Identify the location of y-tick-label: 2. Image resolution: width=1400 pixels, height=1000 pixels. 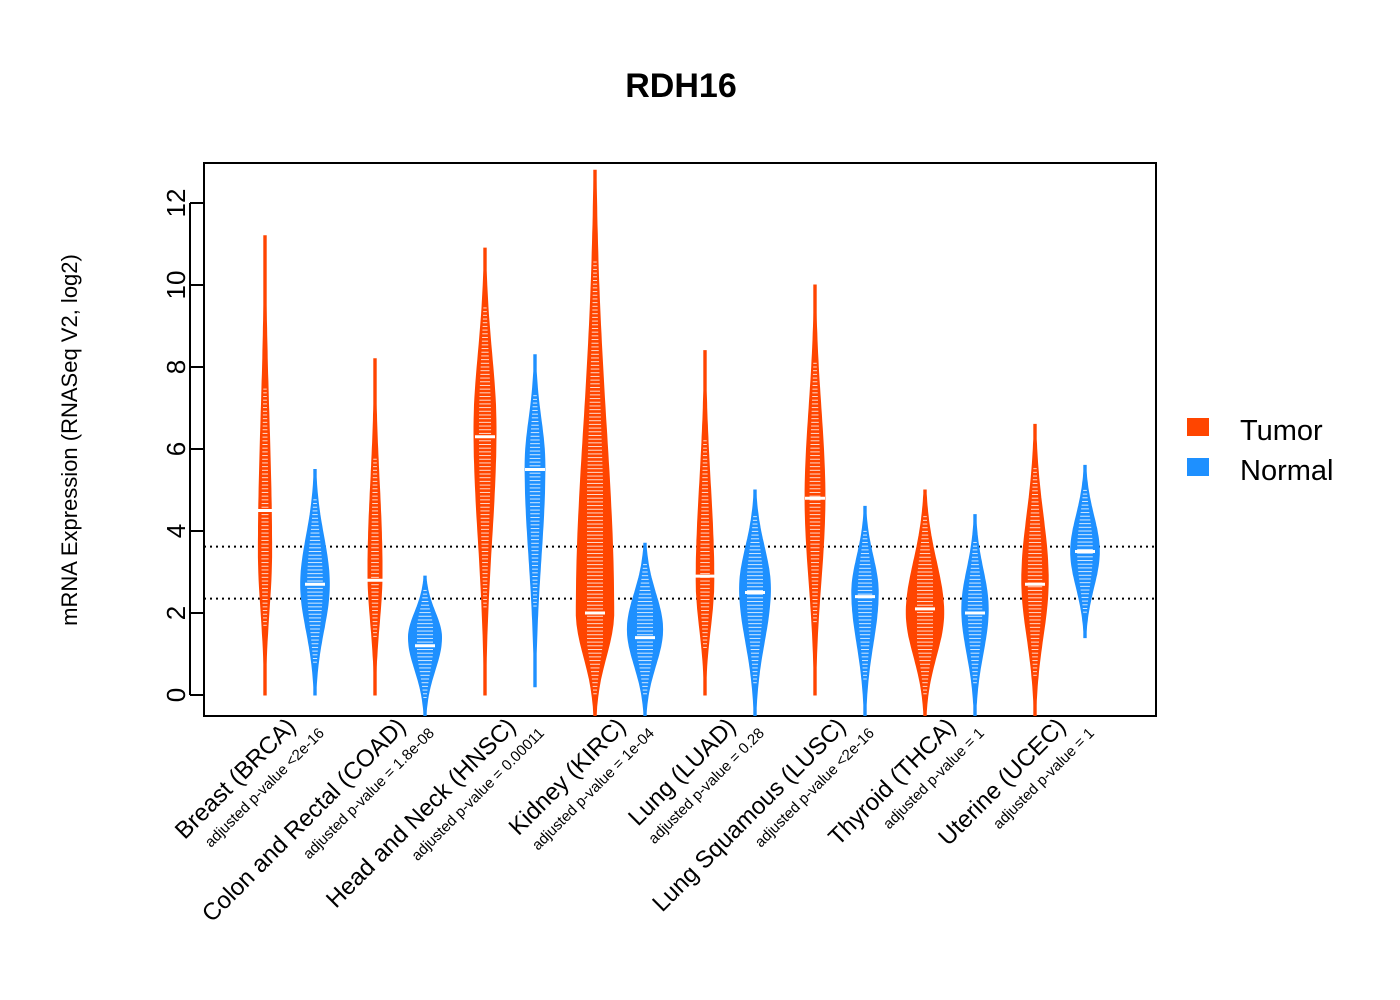
(176, 613).